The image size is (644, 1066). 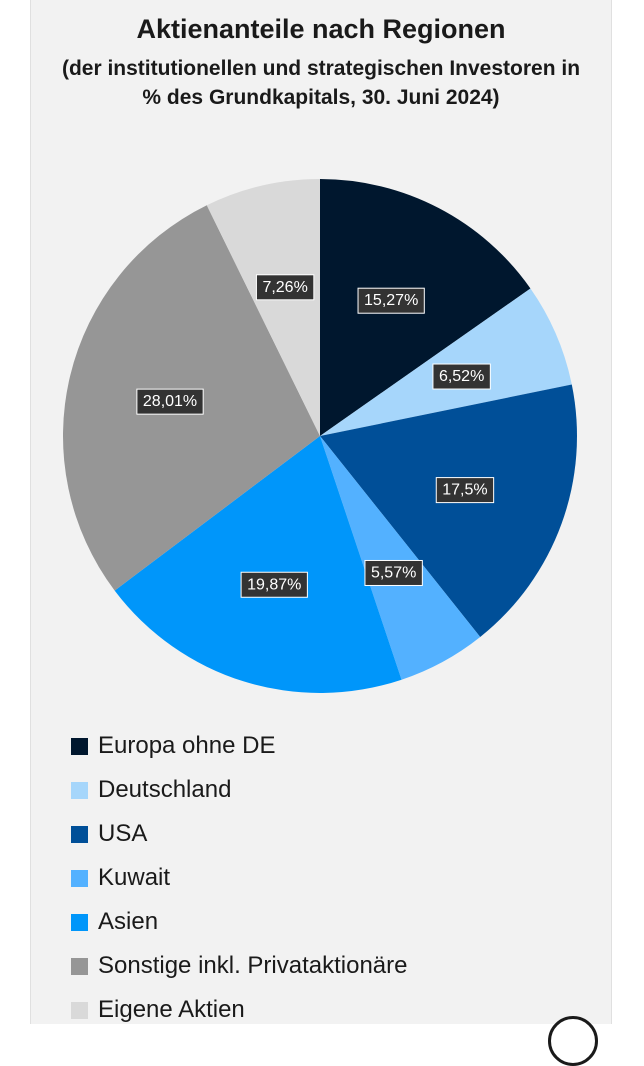 I want to click on svg-text: 15,27%, so click(x=391, y=300).